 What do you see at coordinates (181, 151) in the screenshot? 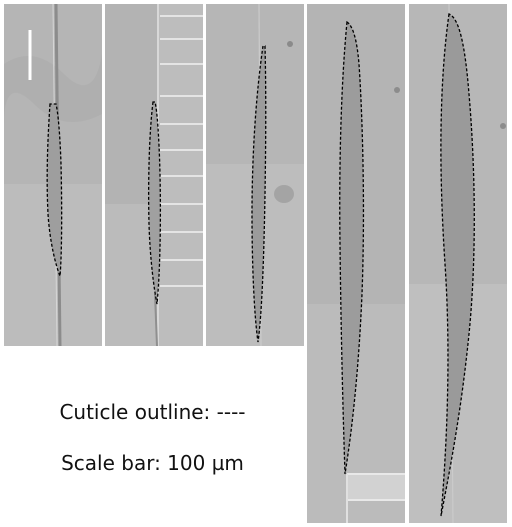
I see `channel-ridges` at bounding box center [181, 151].